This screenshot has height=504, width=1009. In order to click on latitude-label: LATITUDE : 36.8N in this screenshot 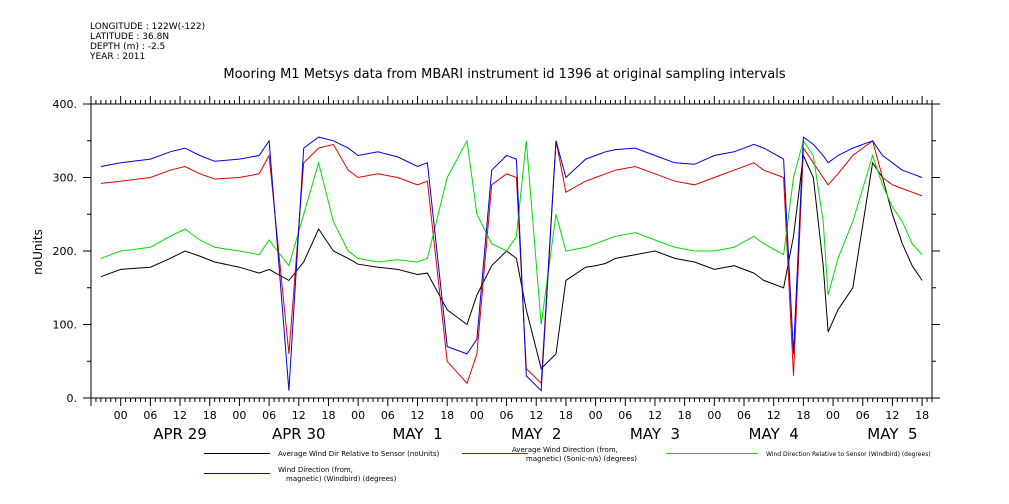, I will do `click(130, 37)`.